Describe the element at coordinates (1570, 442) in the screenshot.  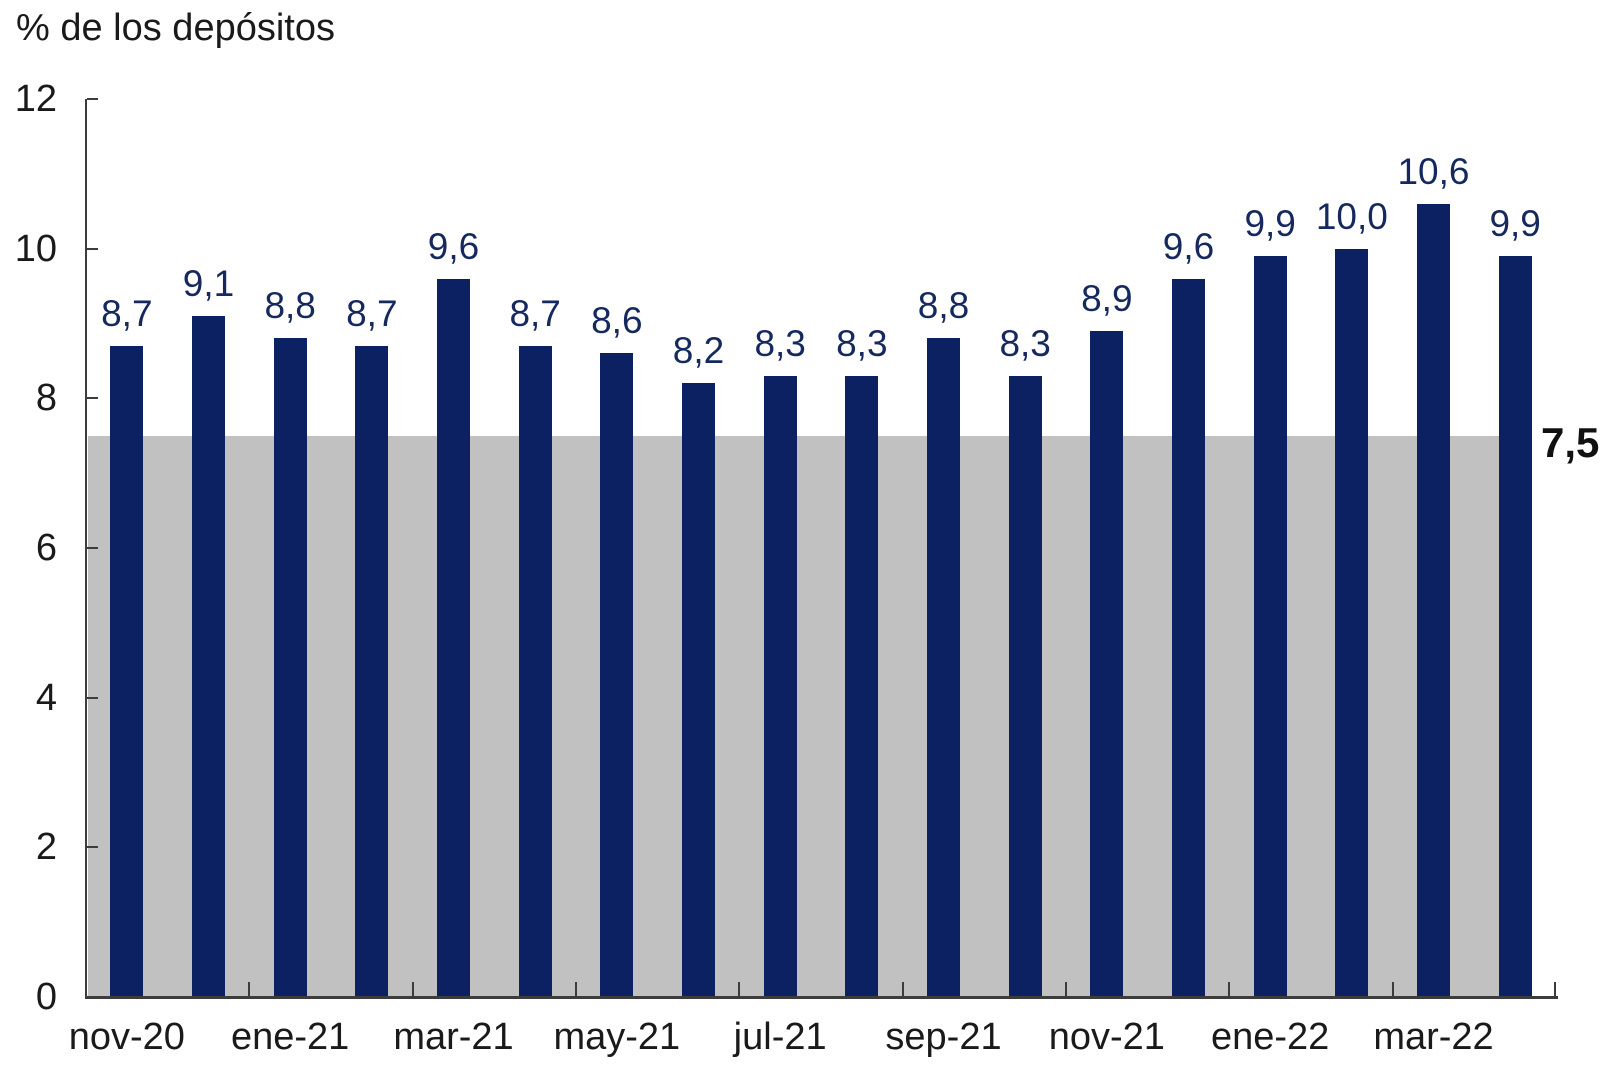
I see `reference-line-label: 7,5` at that location.